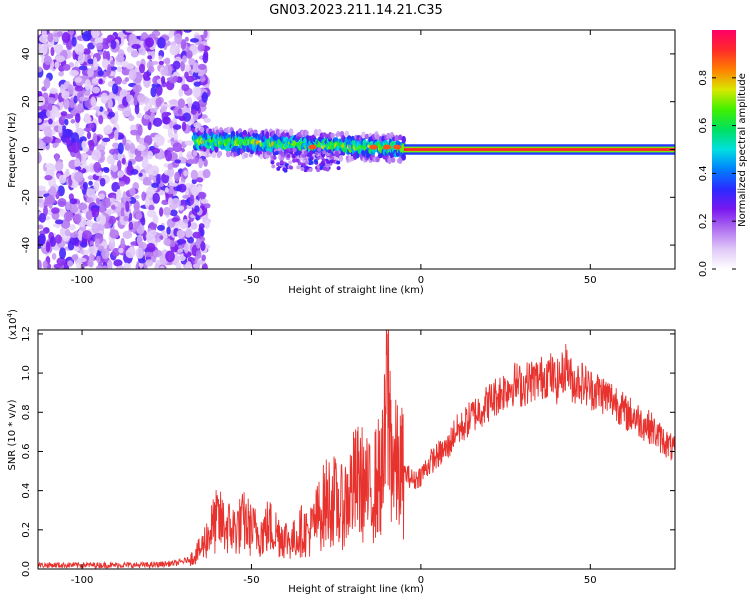  Describe the element at coordinates (373, 147) in the screenshot. I see `spectrogram-hotspot` at that location.